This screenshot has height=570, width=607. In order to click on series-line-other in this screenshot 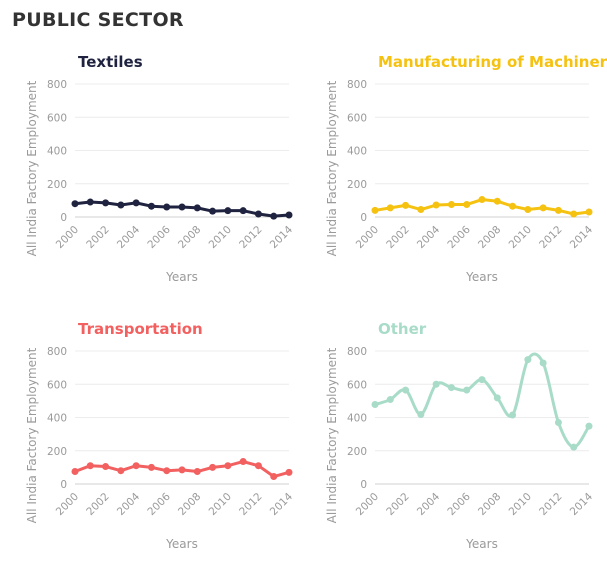, I will do `click(482, 400)`.